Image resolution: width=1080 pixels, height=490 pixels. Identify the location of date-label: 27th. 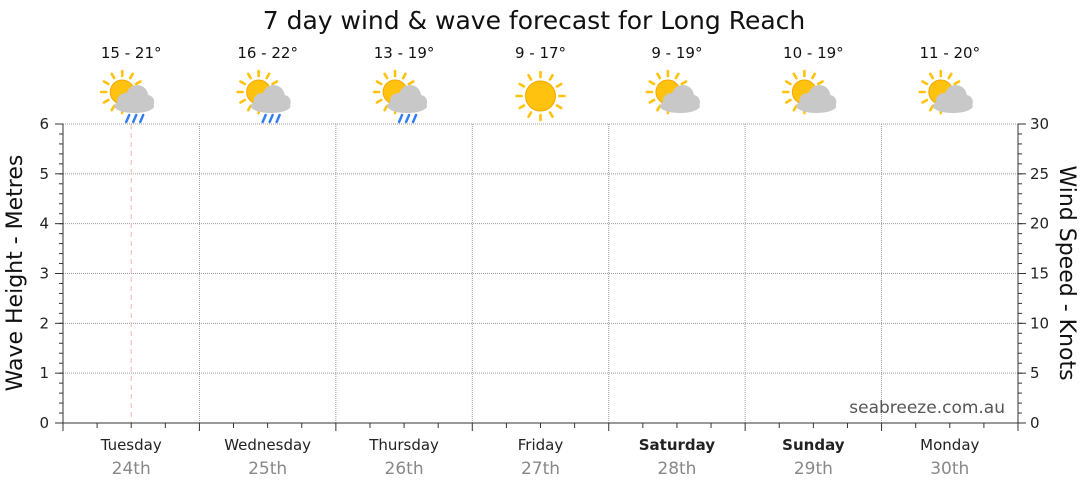
(540, 469).